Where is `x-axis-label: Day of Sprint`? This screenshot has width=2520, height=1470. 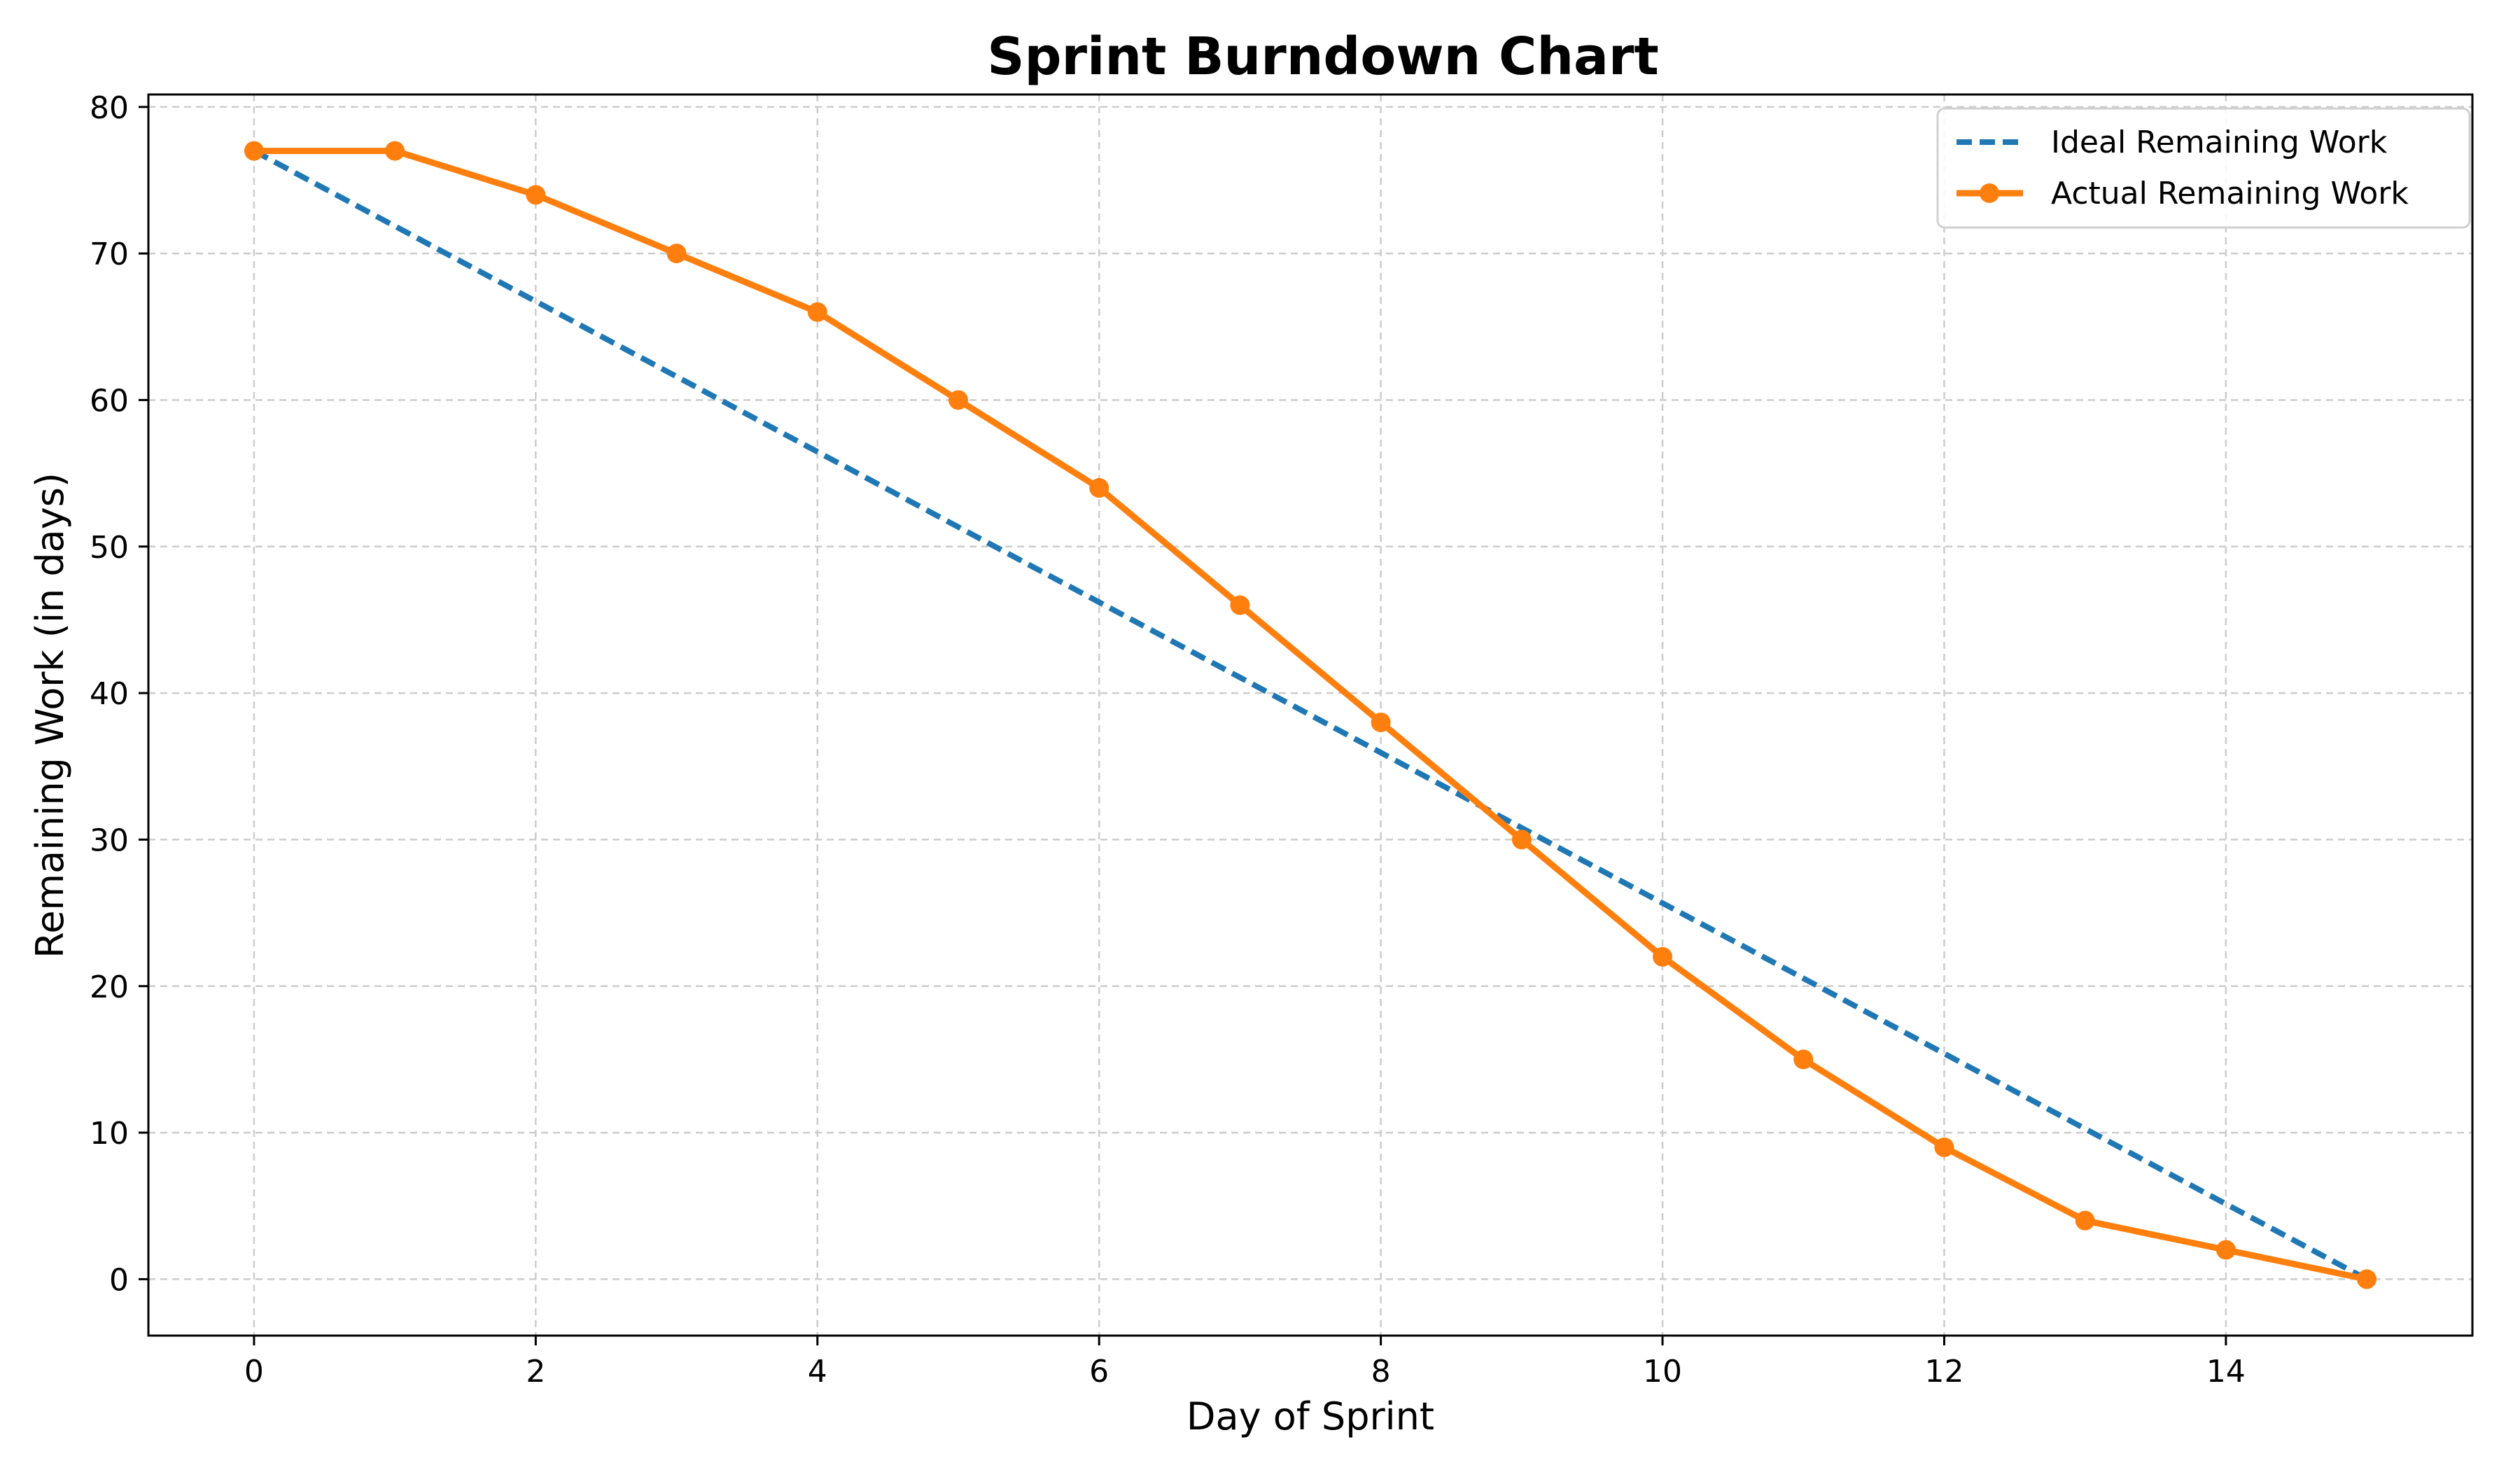 x-axis-label: Day of Sprint is located at coordinates (1310, 1416).